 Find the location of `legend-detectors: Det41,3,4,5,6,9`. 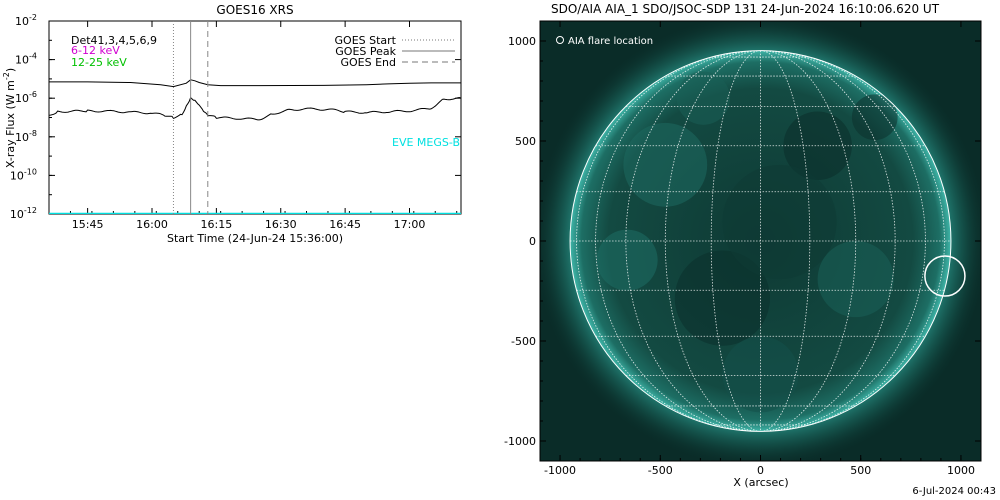

legend-detectors: Det41,3,4,5,6,9 is located at coordinates (114, 40).